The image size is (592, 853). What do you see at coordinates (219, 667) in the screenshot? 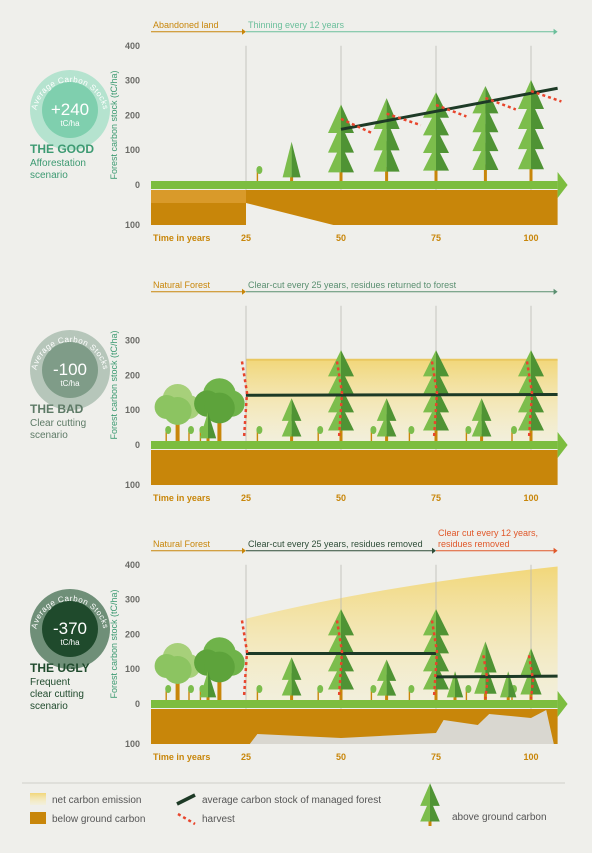
I see `tree-crown` at bounding box center [219, 667].